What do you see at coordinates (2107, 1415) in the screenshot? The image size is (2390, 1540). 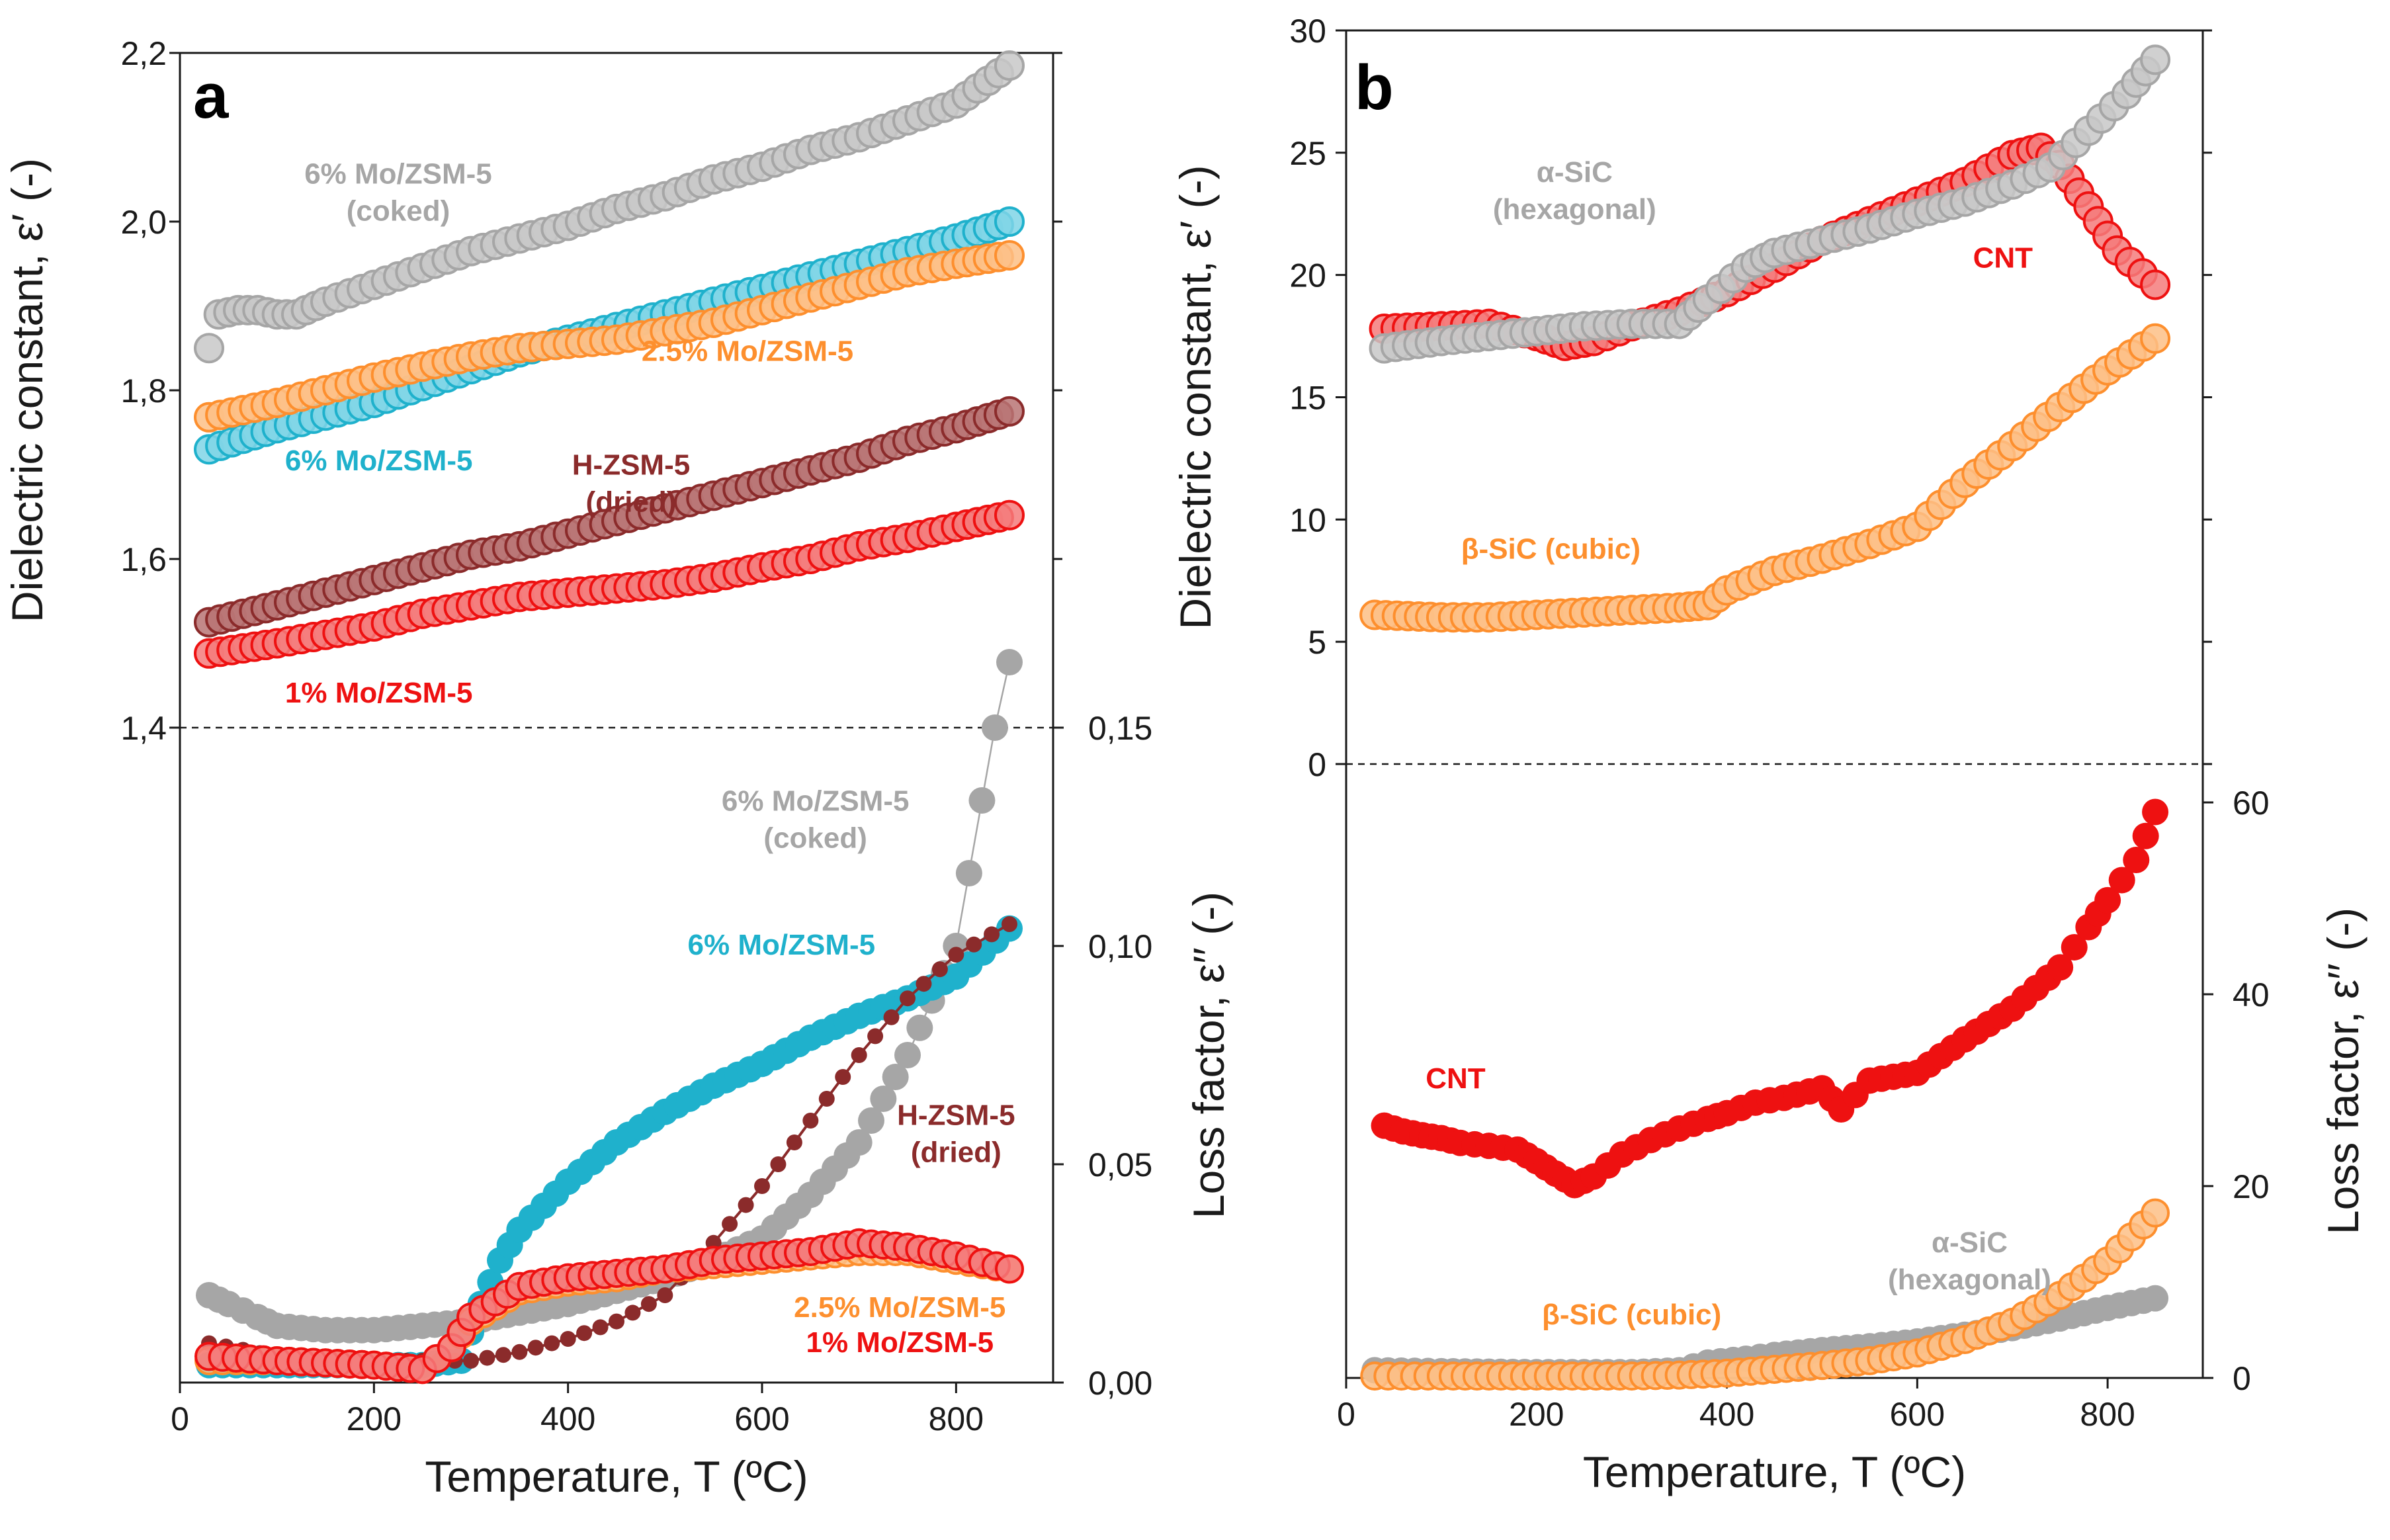 I see `b-x-tick-label: 800` at bounding box center [2107, 1415].